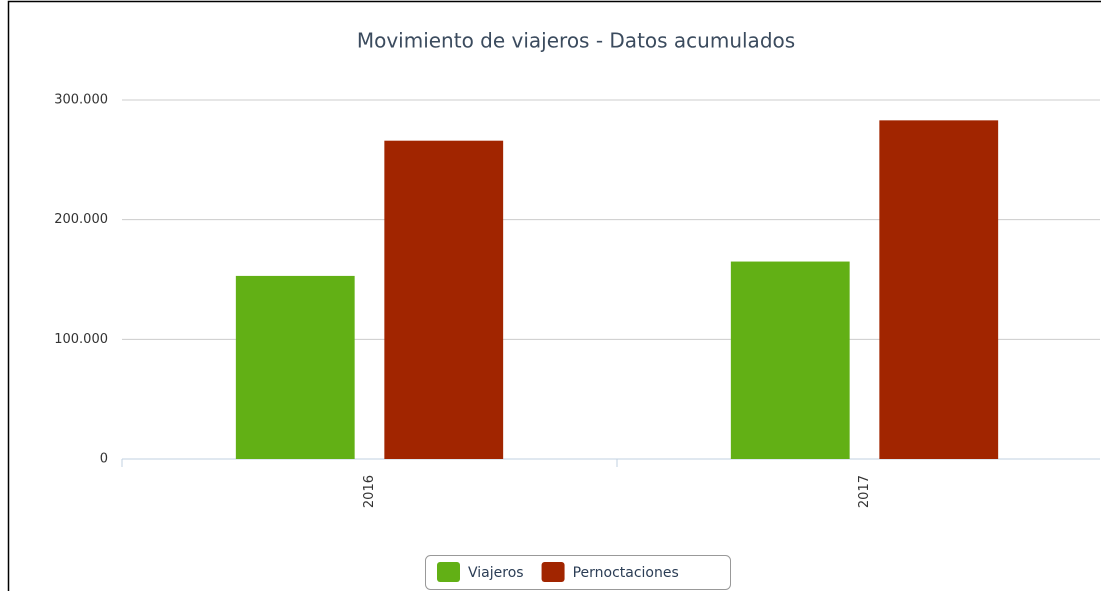  I want to click on x-tick-label: 2016, so click(369, 491).